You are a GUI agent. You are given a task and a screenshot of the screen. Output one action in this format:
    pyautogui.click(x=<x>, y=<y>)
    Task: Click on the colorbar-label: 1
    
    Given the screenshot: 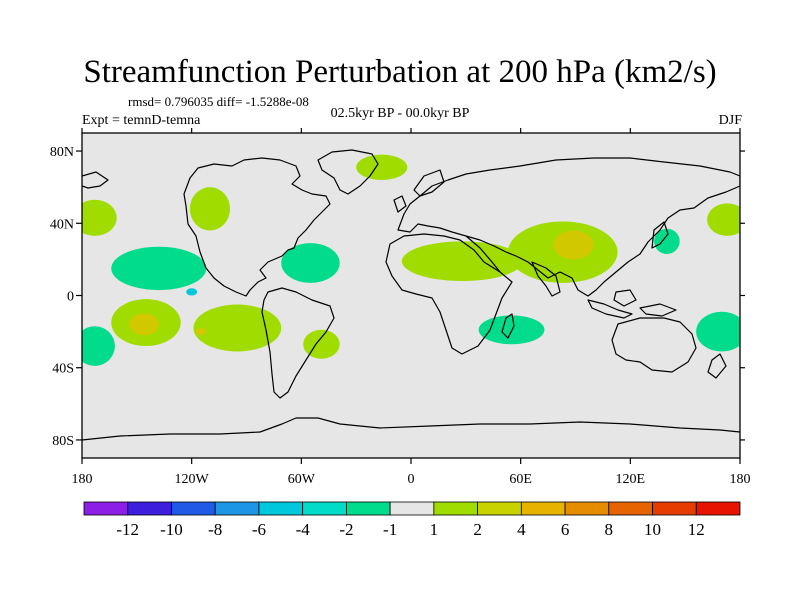 What is the action you would take?
    pyautogui.click(x=434, y=529)
    